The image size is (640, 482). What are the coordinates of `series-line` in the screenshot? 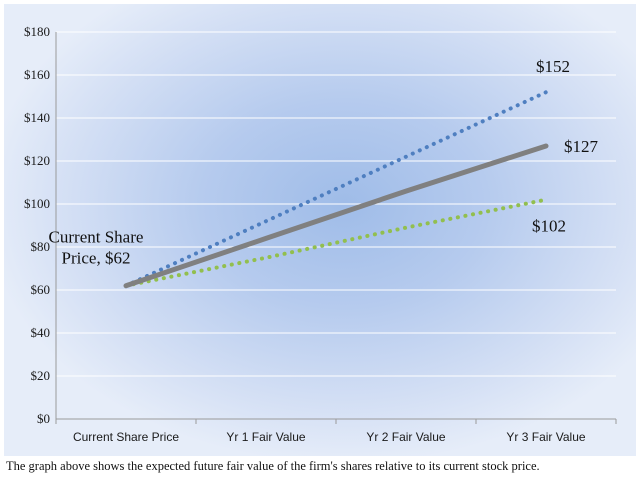 It's located at (336, 242).